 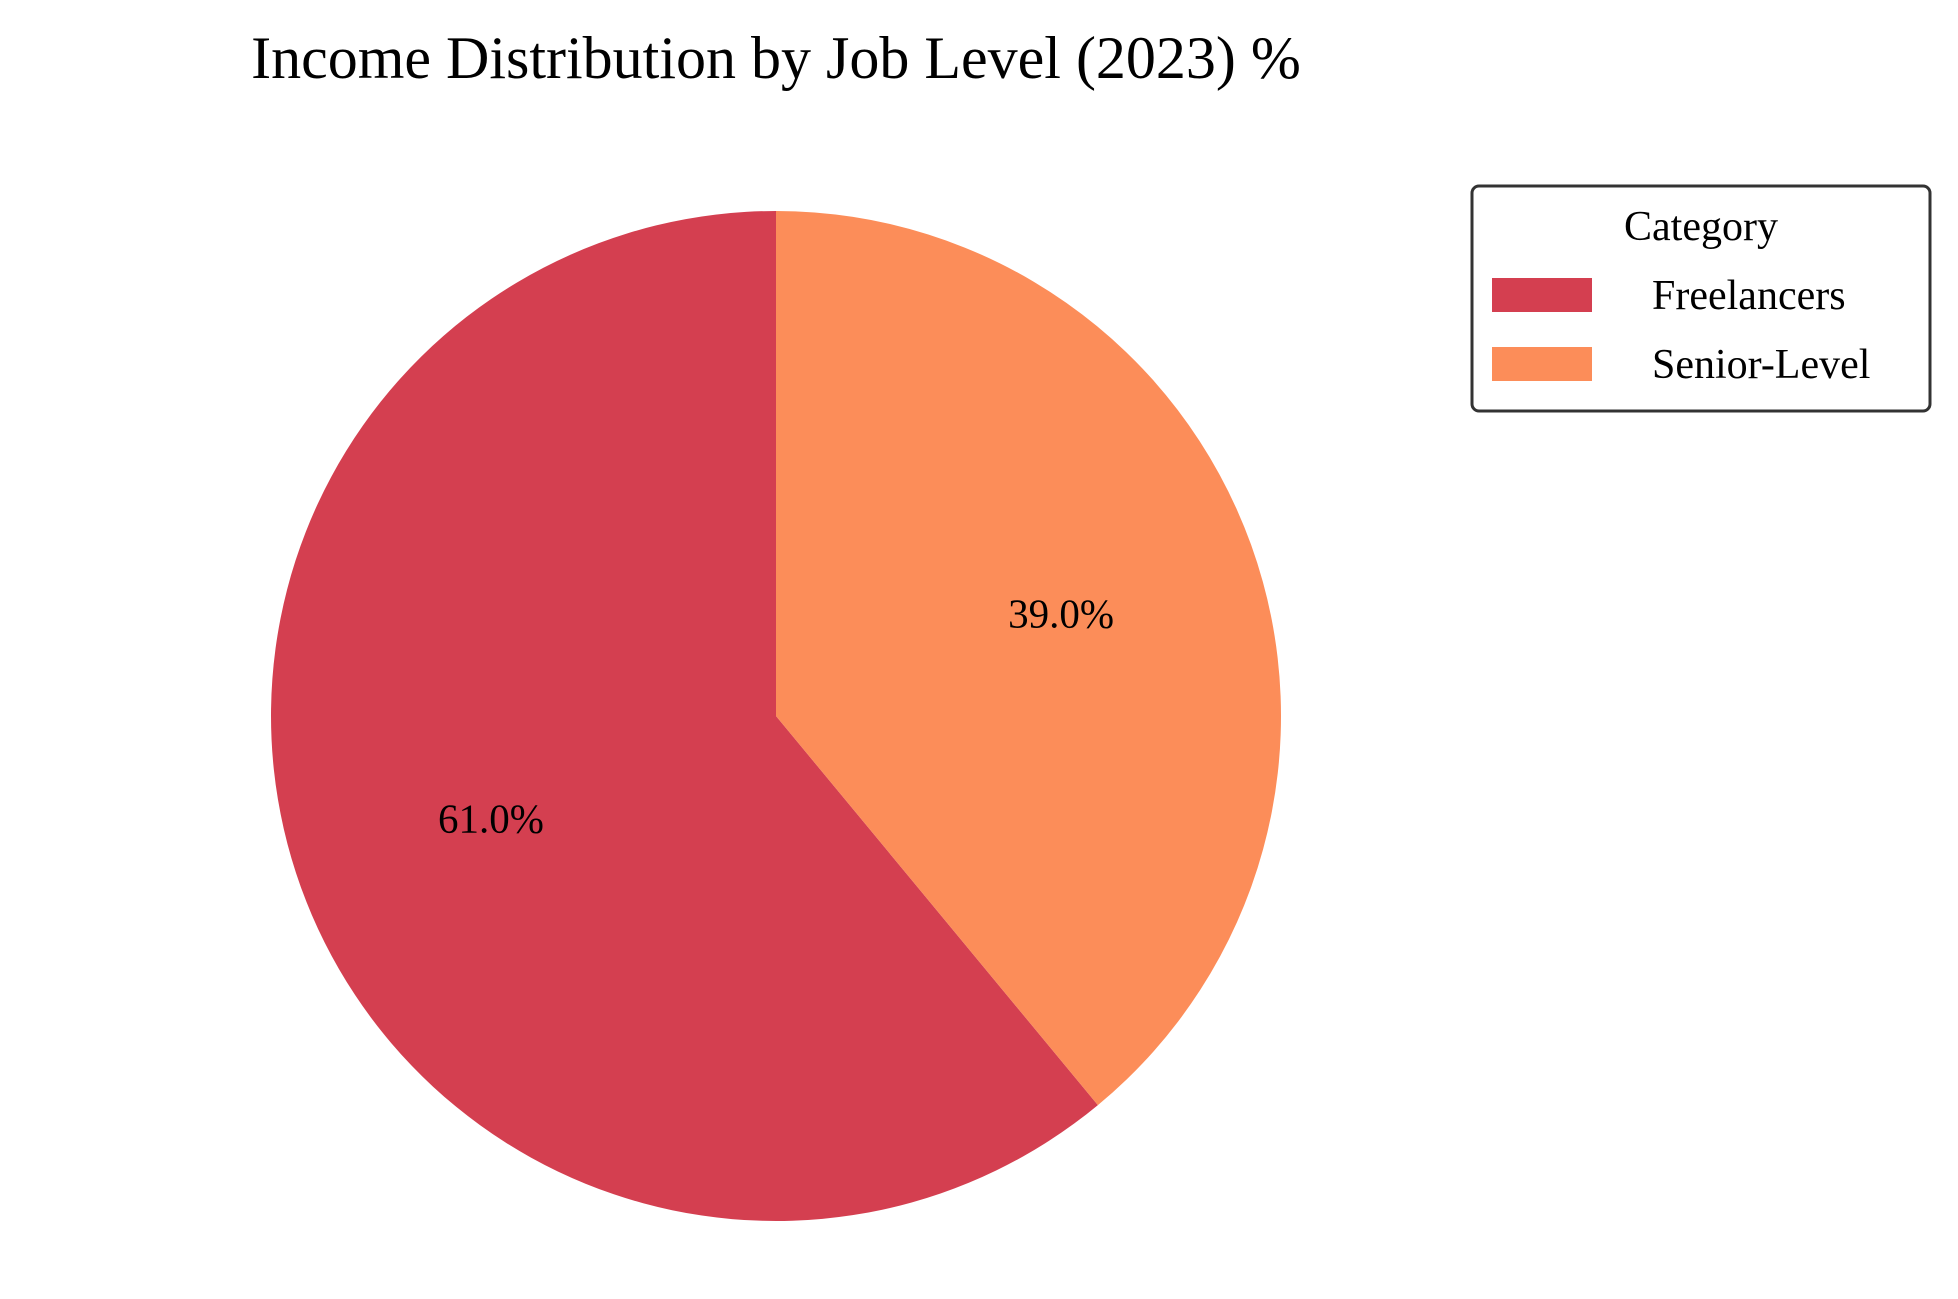 I want to click on pie-slice-labels: 61.0% 39.0%, so click(x=776, y=715).